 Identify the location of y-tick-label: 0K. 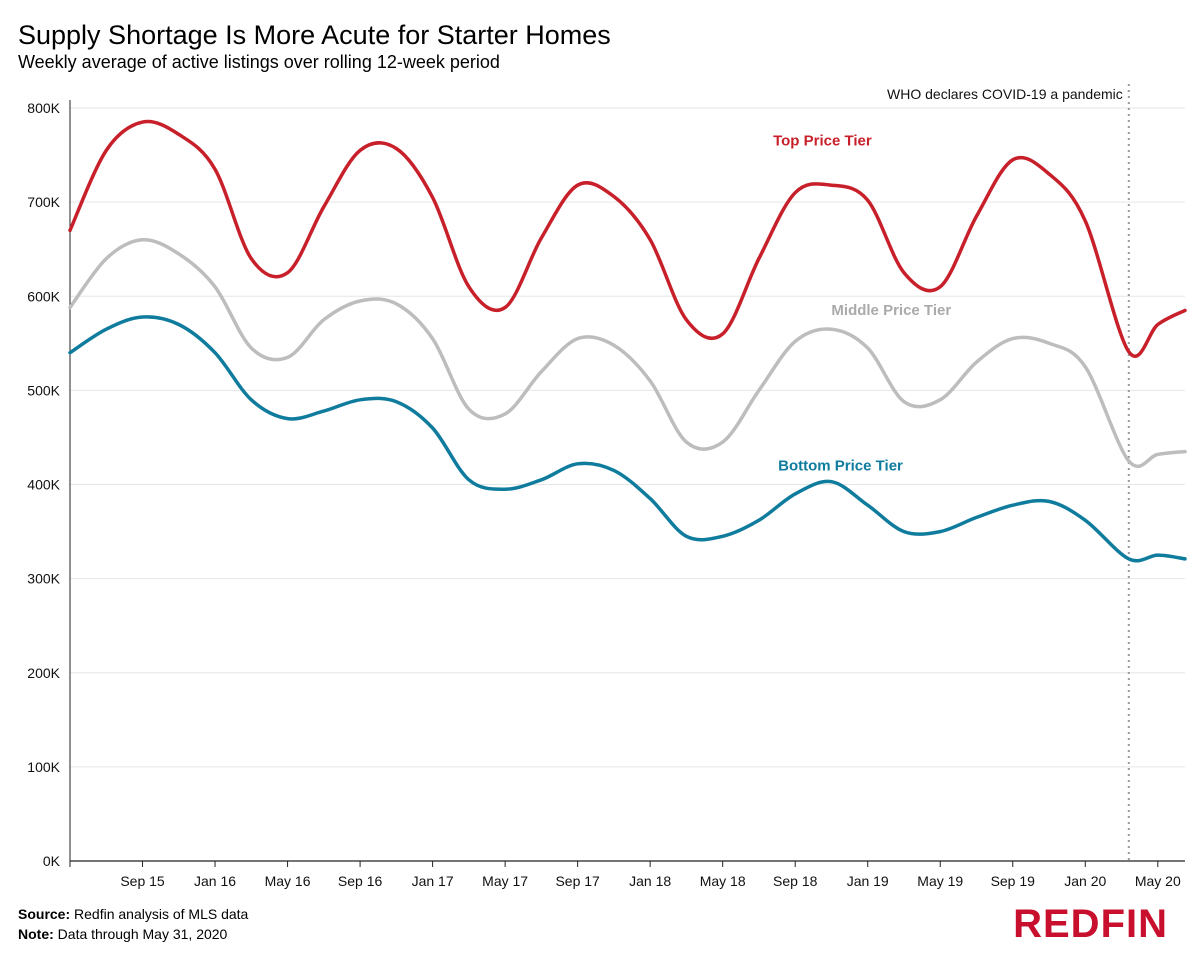
(52, 861).